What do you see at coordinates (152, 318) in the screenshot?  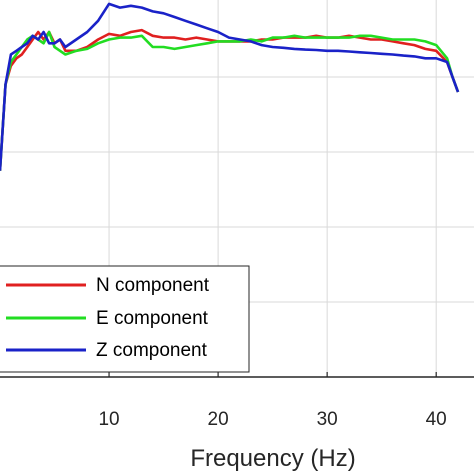 I see `legend-label: E component` at bounding box center [152, 318].